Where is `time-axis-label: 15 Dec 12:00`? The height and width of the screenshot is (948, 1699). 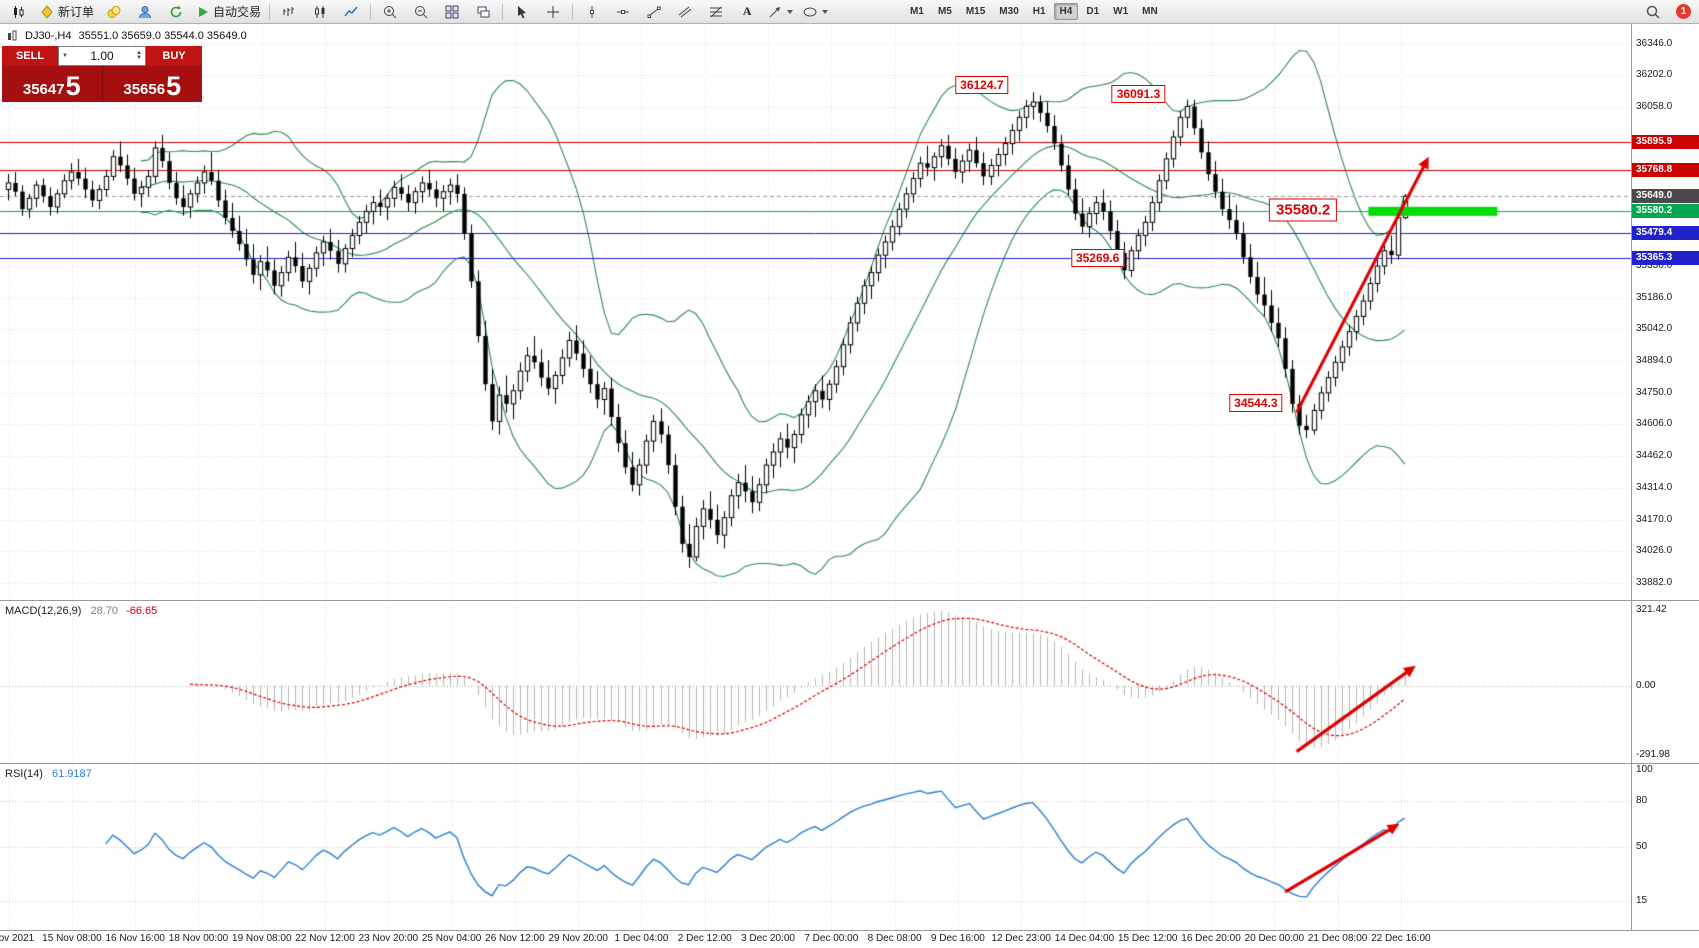
time-axis-label: 15 Dec 12:00 is located at coordinates (1147, 938).